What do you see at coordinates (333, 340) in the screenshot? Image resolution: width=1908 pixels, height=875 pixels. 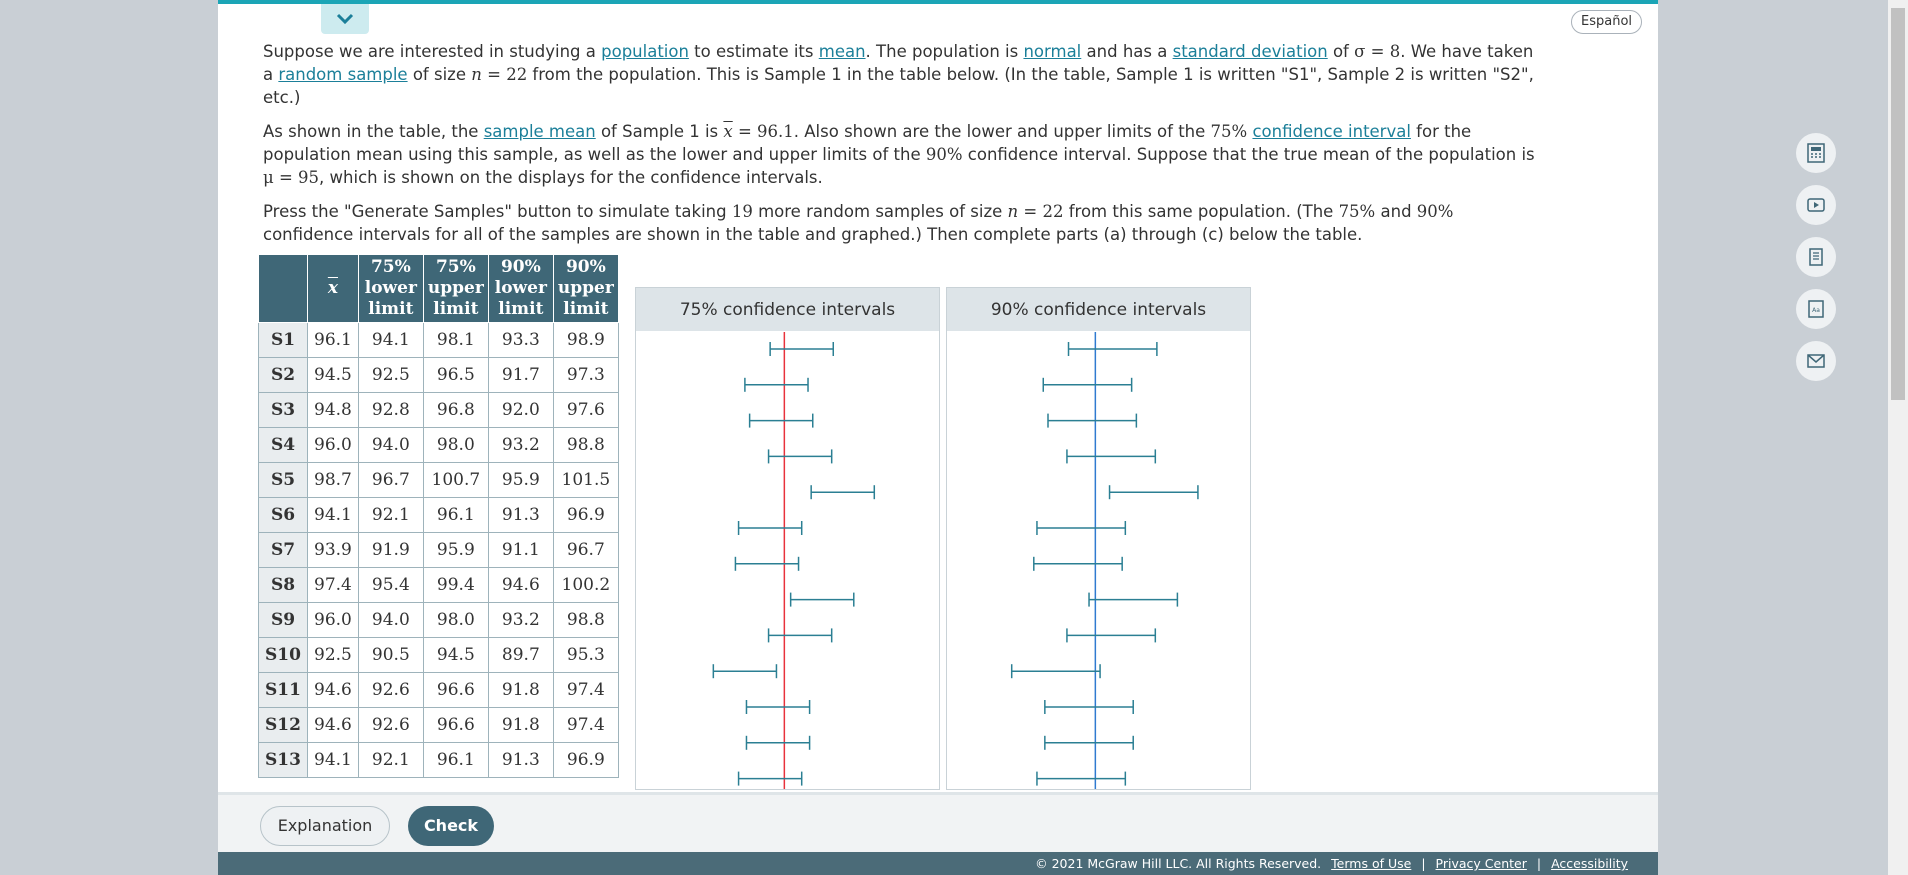 I see `sample-mean: 96.1` at bounding box center [333, 340].